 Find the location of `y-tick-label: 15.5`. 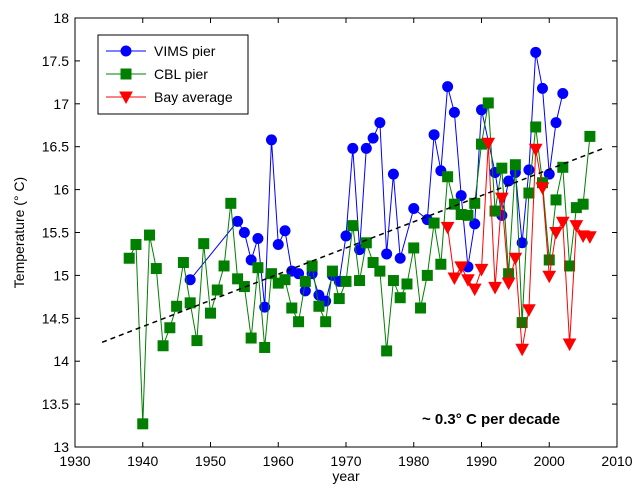

y-tick-label: 15.5 is located at coordinates (55, 233).